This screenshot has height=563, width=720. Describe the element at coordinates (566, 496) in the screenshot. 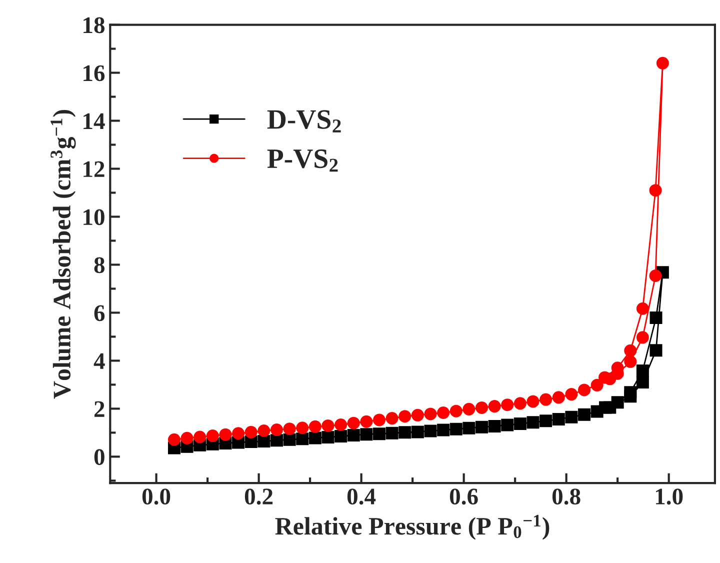

I see `x-tick-label: 0.8` at that location.